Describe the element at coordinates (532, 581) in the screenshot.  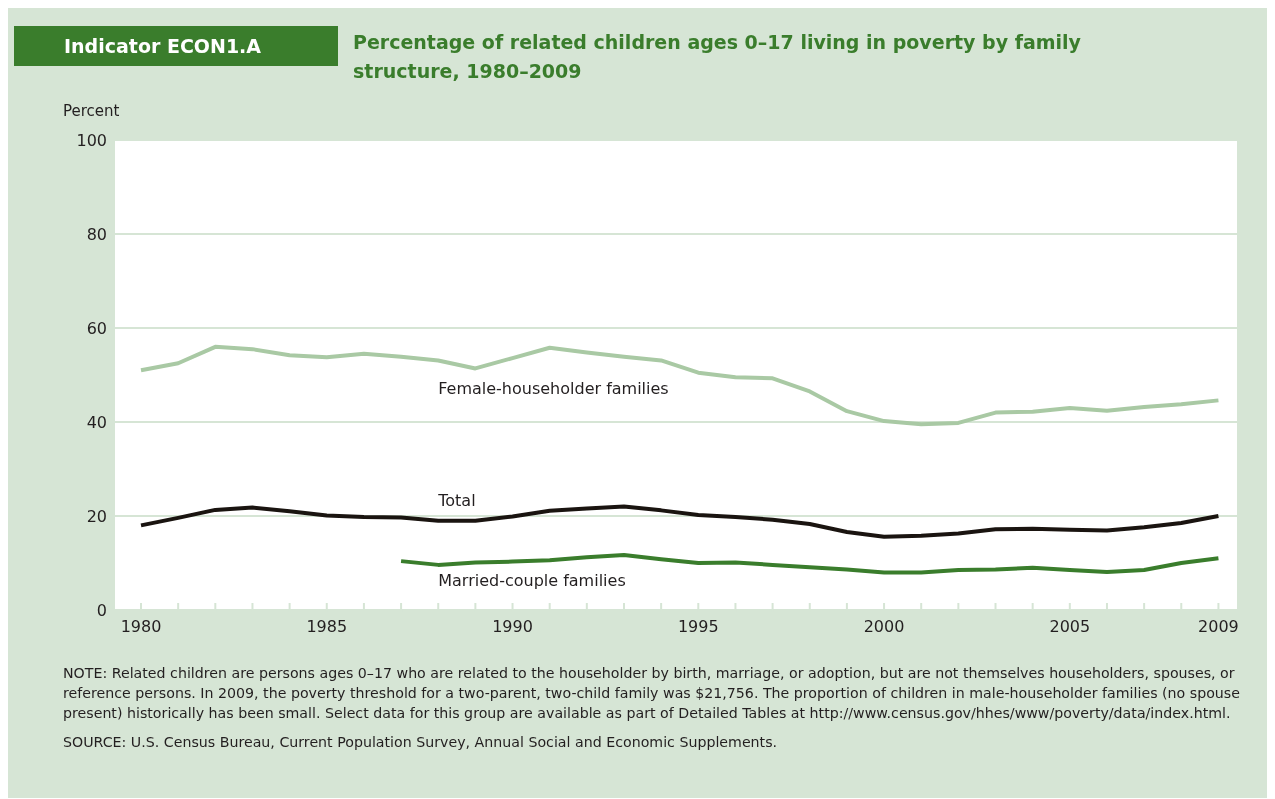
I see `series-label: Married-couple families` at that location.